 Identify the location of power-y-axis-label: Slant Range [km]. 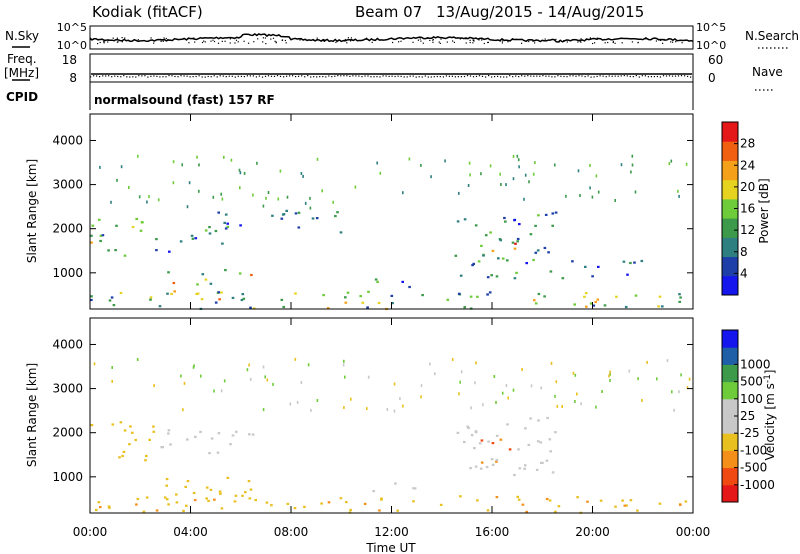
(32, 211).